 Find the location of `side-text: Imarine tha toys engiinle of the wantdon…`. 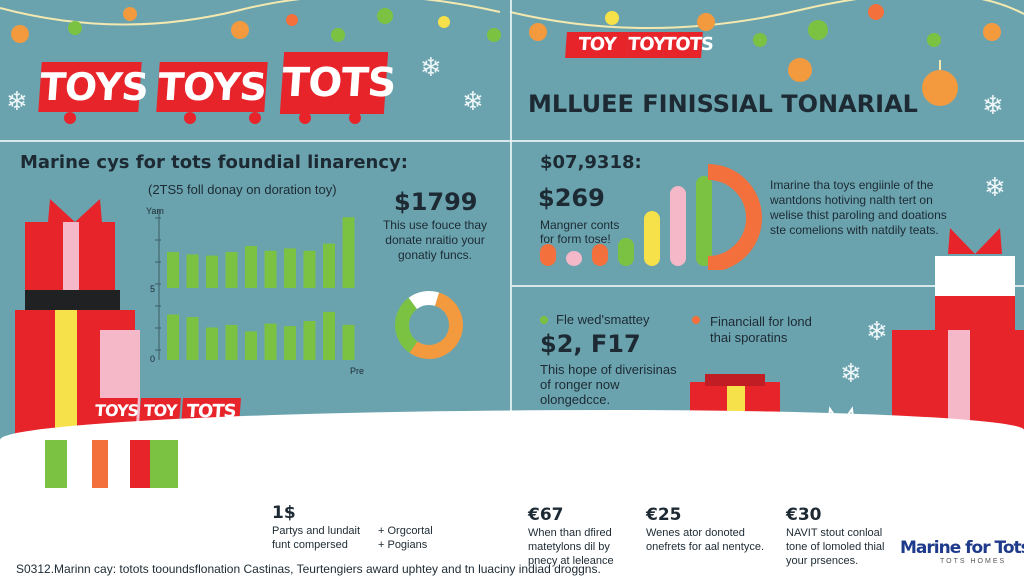

side-text: Imarine tha toys engiinle of the wantdon… is located at coordinates (858, 207).